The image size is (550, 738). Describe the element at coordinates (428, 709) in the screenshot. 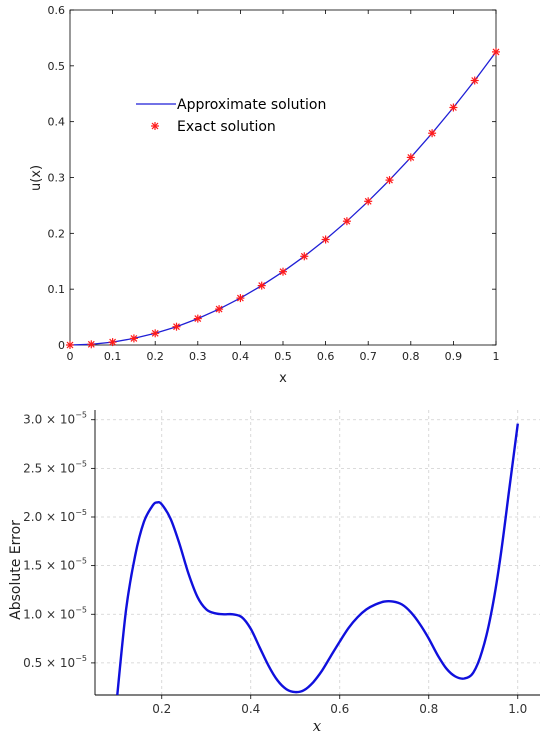

I see `bottom-x-tick-label: 0.8` at that location.